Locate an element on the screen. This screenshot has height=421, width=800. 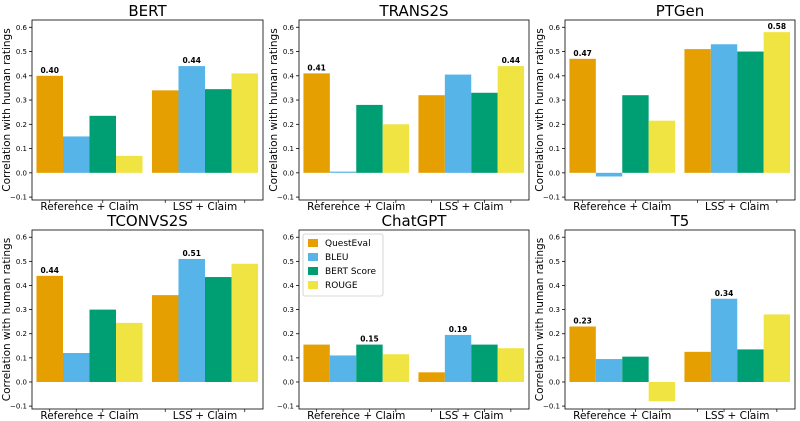
chart-title: BERT is located at coordinates (147, 11).